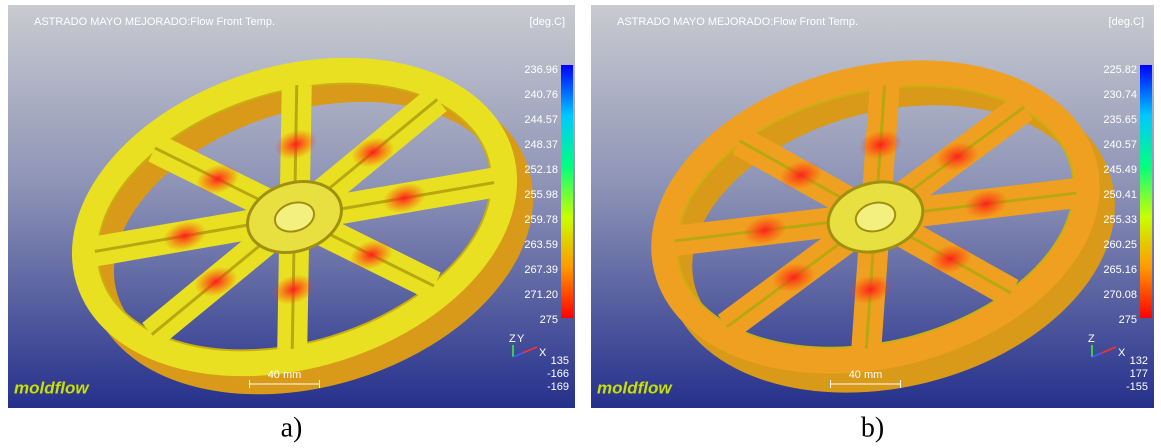 The width and height of the screenshot is (1161, 448). What do you see at coordinates (541, 70) in the screenshot?
I see `legend-label: 236.96` at bounding box center [541, 70].